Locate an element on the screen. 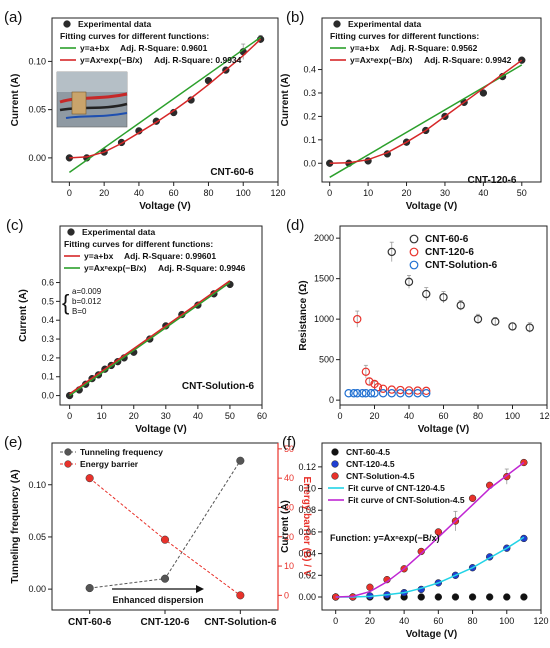 The height and width of the screenshot is (648, 550). y-axis-label: Resistance (Ω) is located at coordinates (303, 315).